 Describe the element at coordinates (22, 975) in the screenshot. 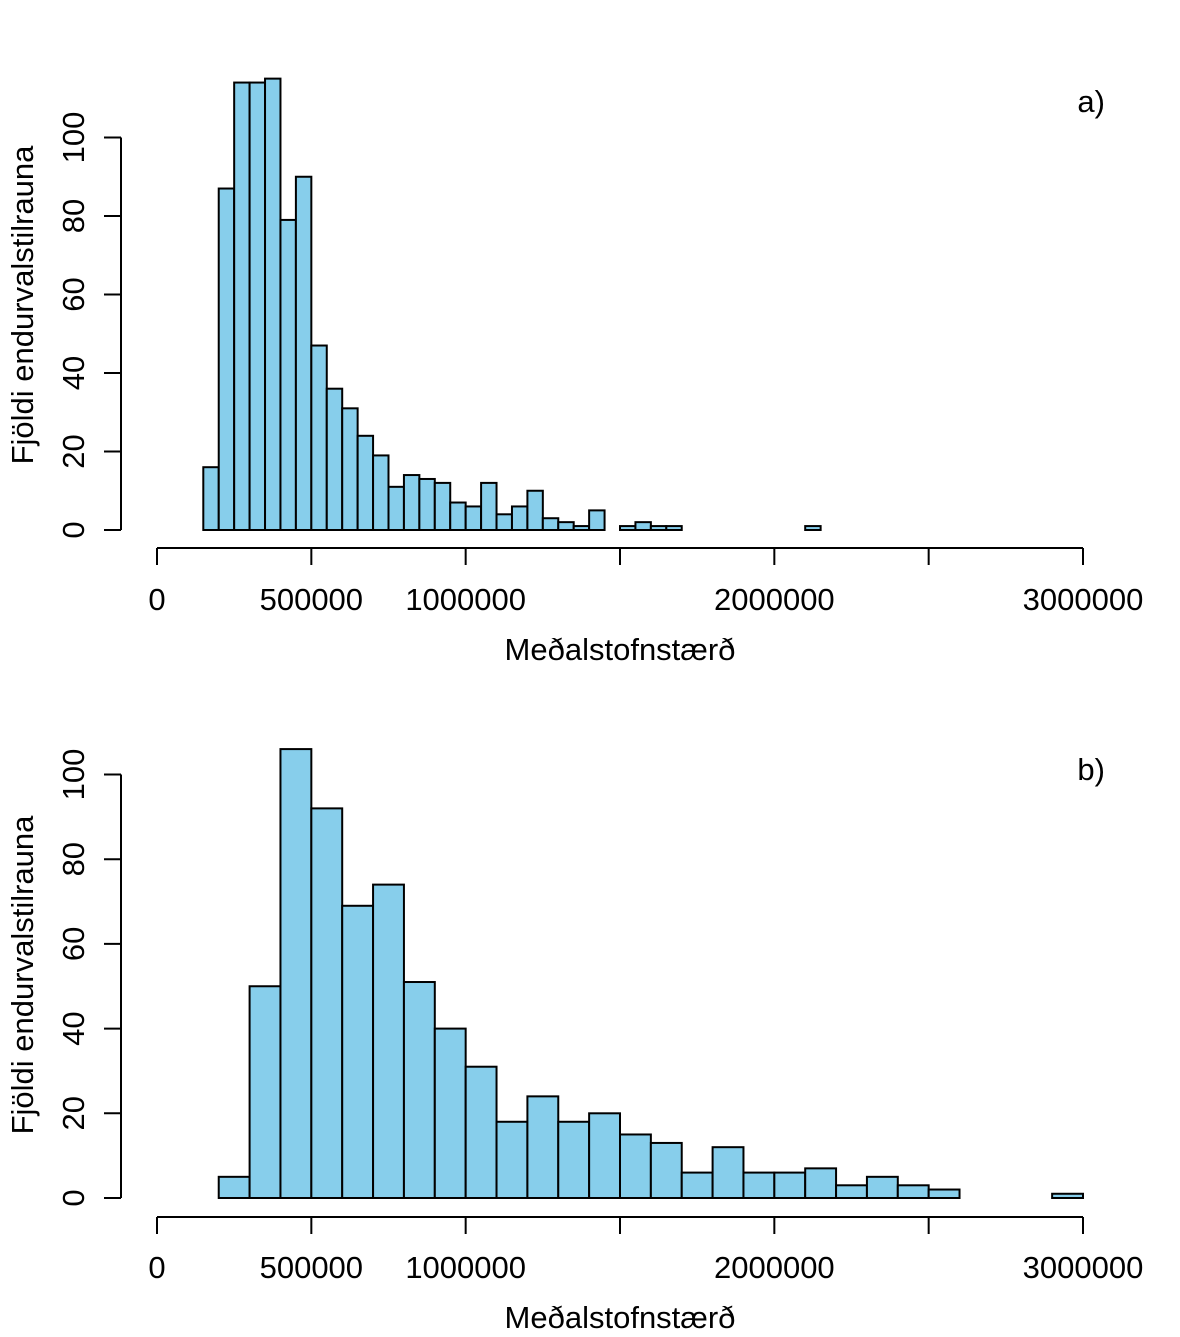

I see `y-axis-title-b: Fjöldi endurvalstilrauna` at that location.